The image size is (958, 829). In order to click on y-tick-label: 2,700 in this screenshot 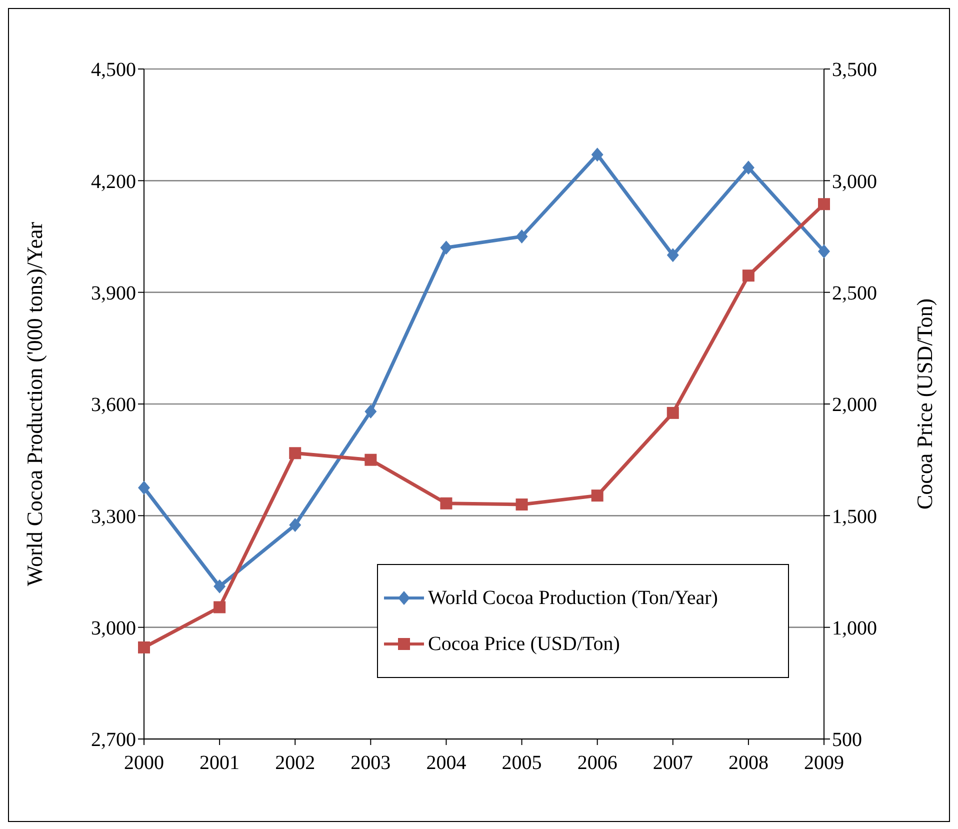, I will do `click(113, 740)`.